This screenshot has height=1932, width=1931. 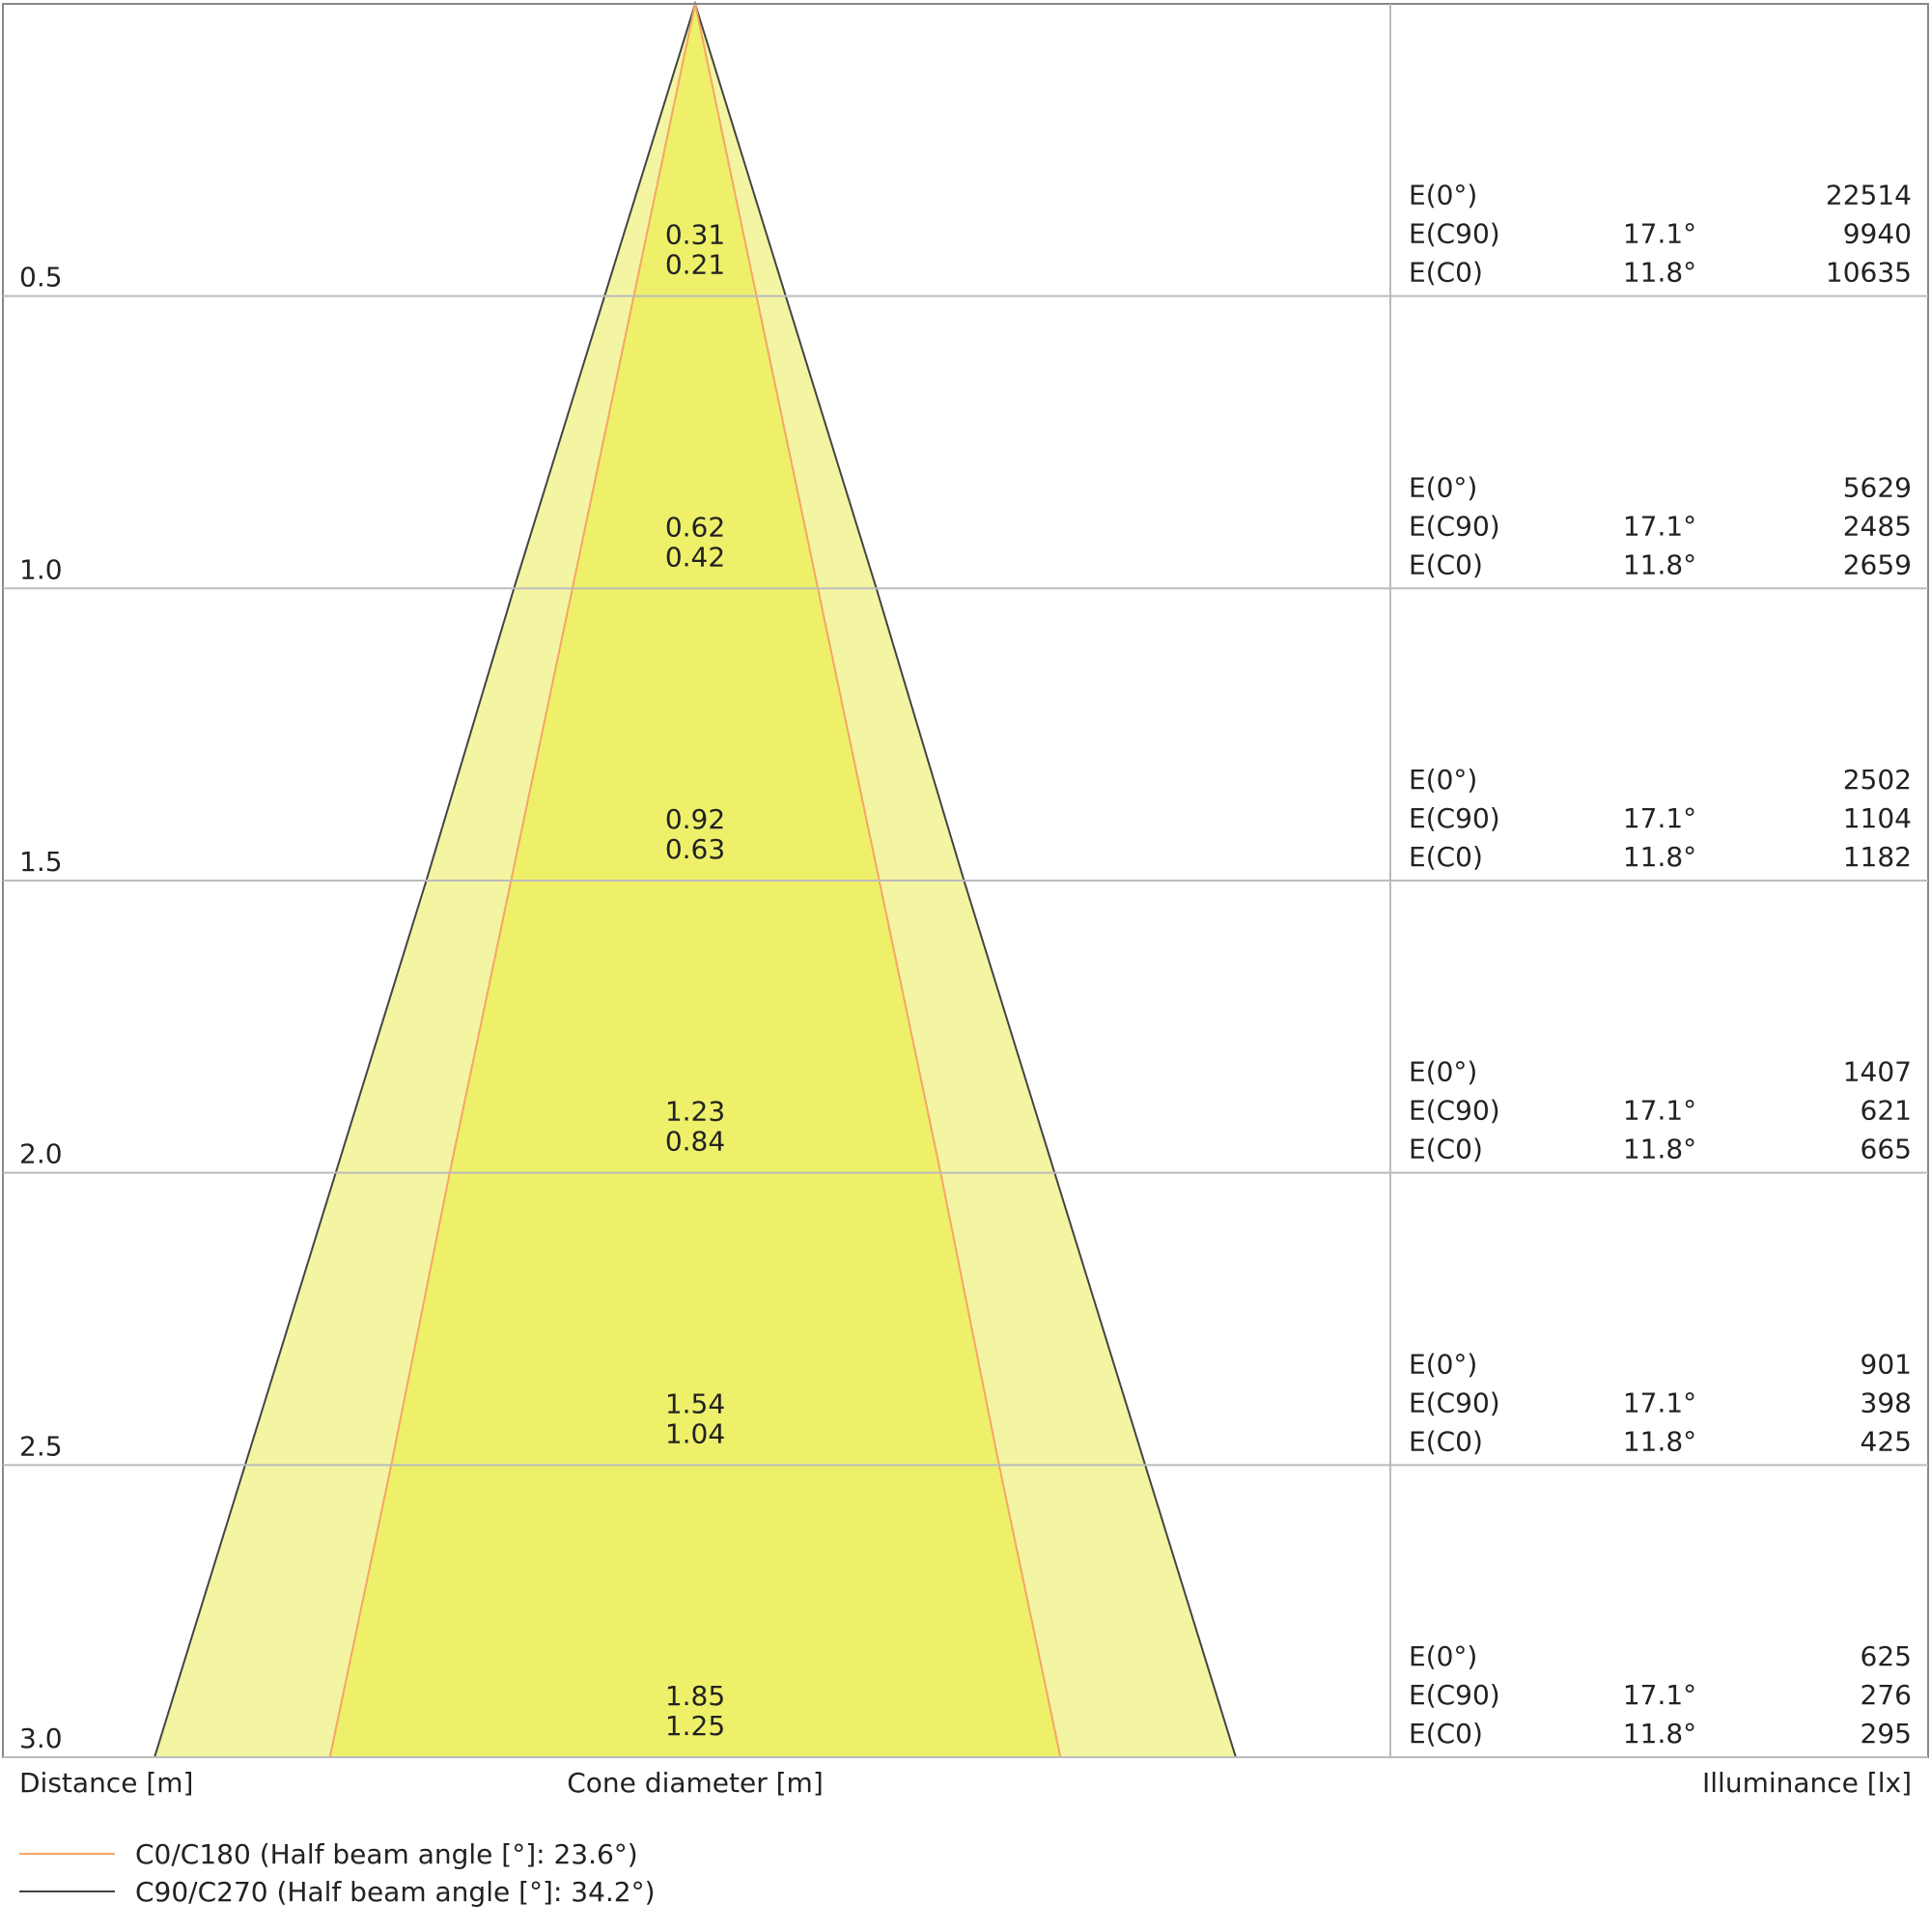 I want to click on y-tick-label: 2.5, so click(x=41, y=1446).